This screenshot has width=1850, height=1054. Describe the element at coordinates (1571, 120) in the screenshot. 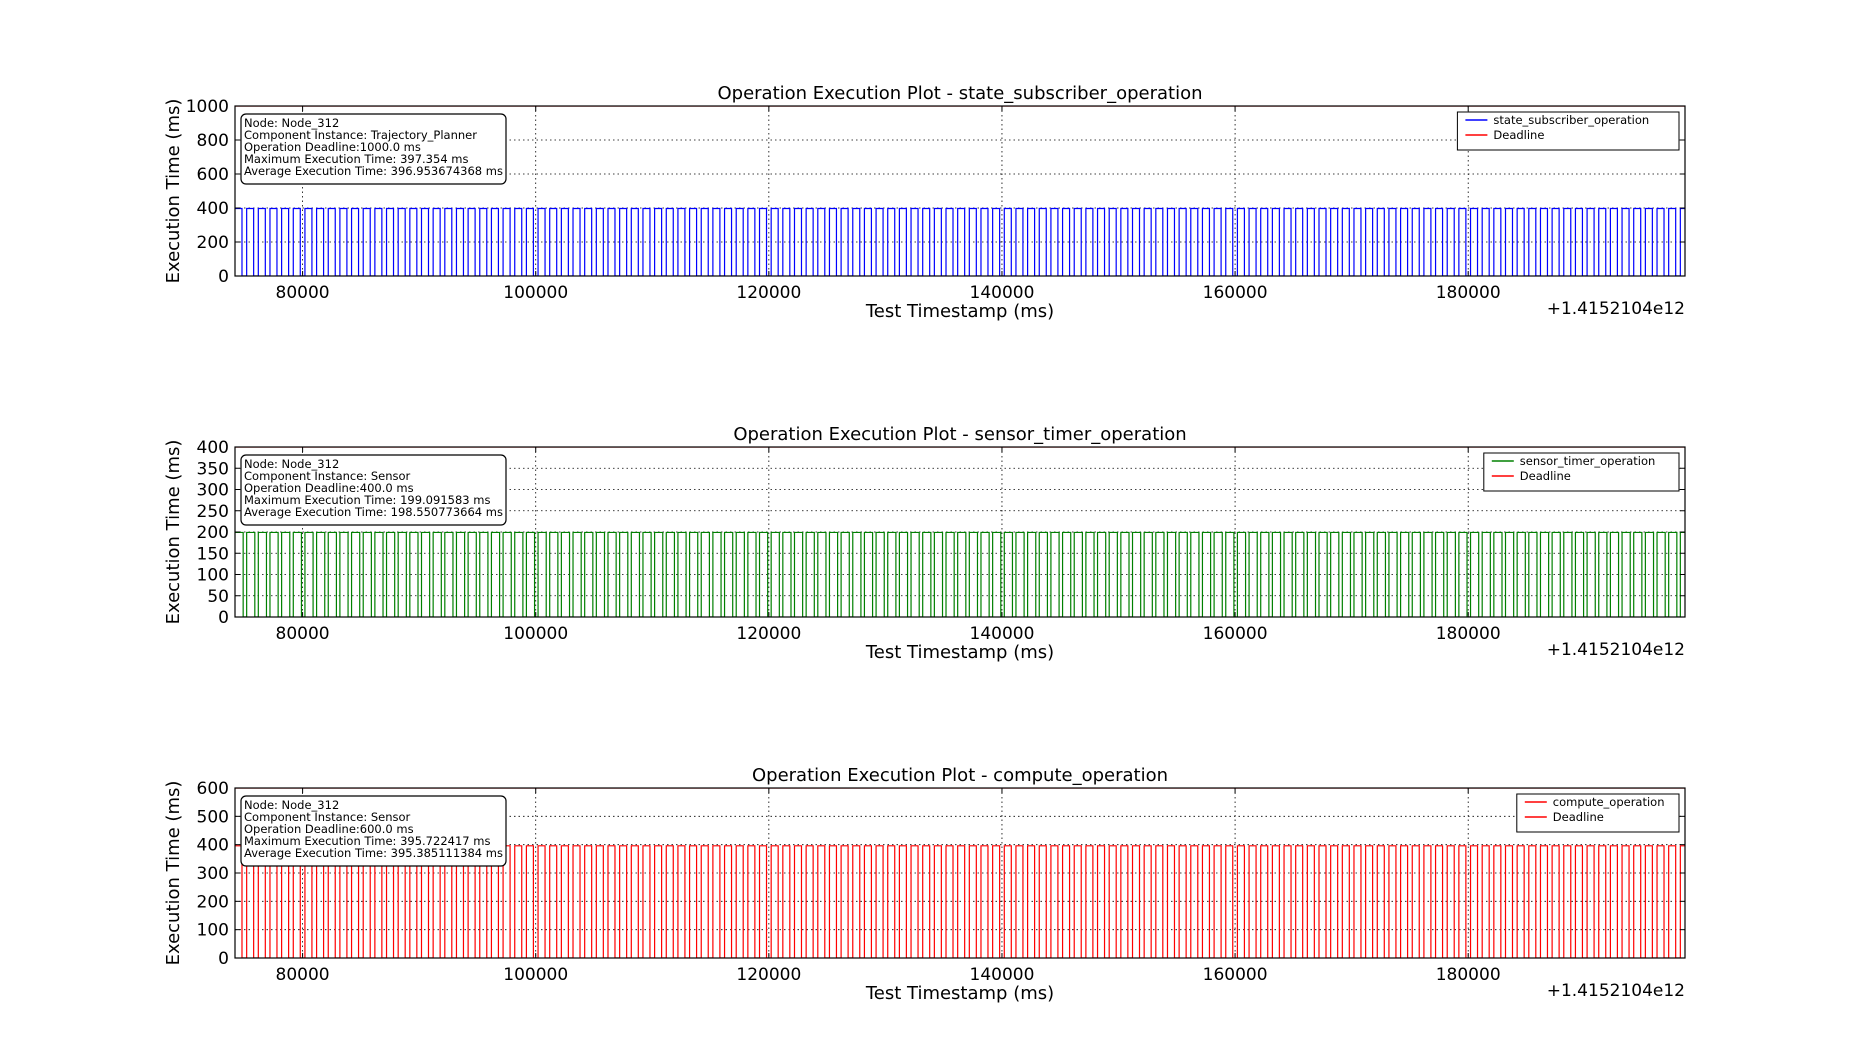

I see `legend-label: state_subscriber_operation` at that location.